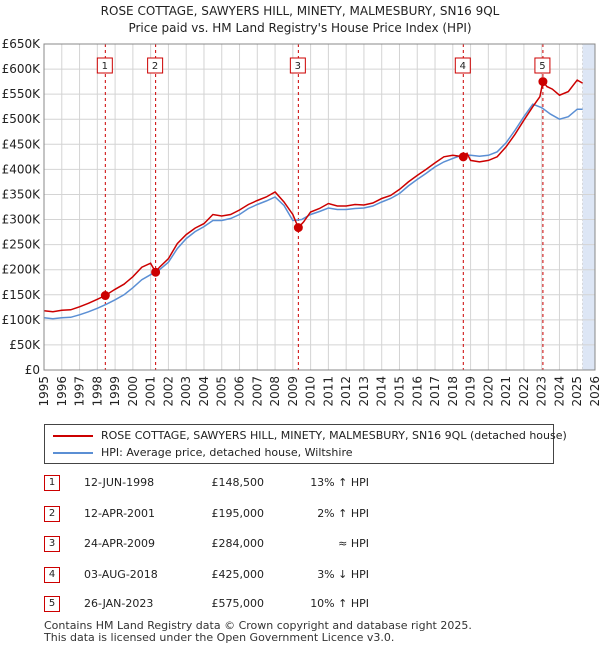 This screenshot has width=600, height=650. What do you see at coordinates (120, 513) in the screenshot?
I see `sale-date: 12-APR-2001` at bounding box center [120, 513].